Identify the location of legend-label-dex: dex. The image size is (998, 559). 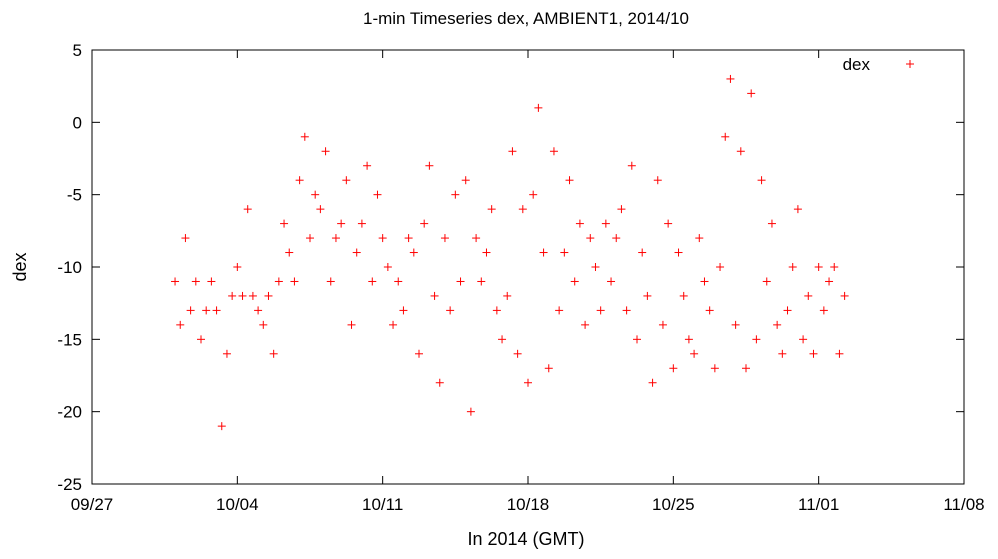
(857, 64).